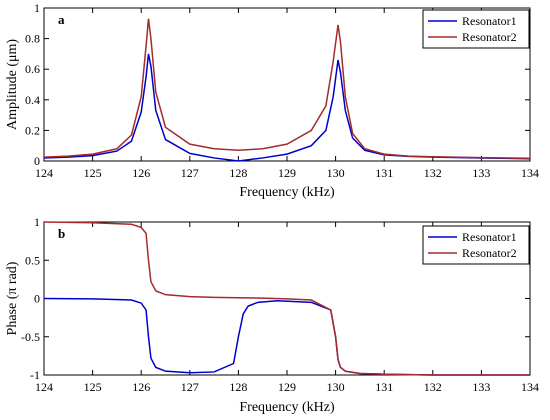 The height and width of the screenshot is (420, 550). What do you see at coordinates (32, 260) in the screenshot?
I see `y-tick-label: 0.5` at bounding box center [32, 260].